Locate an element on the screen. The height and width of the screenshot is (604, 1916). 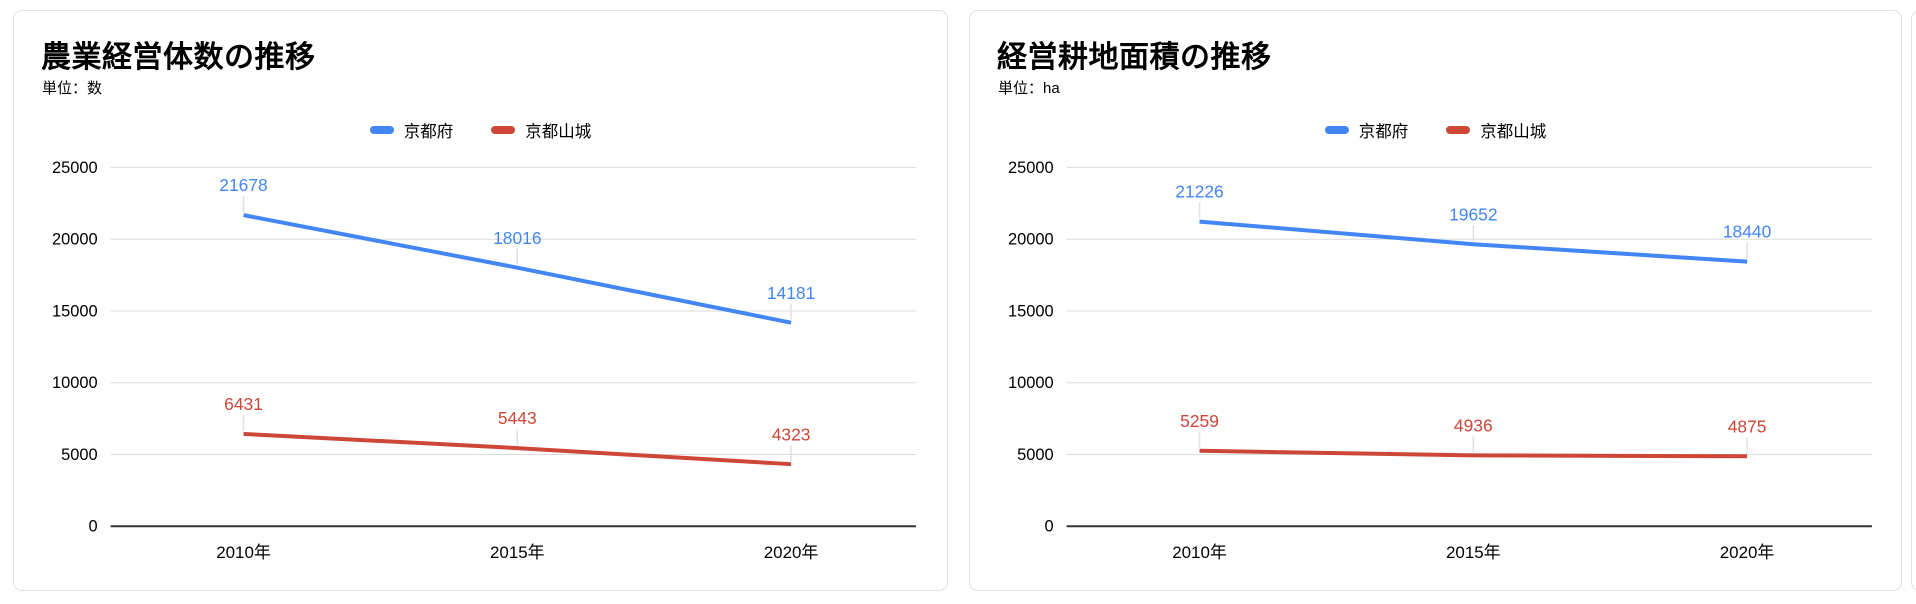
data-label: 18440 is located at coordinates (1747, 232).